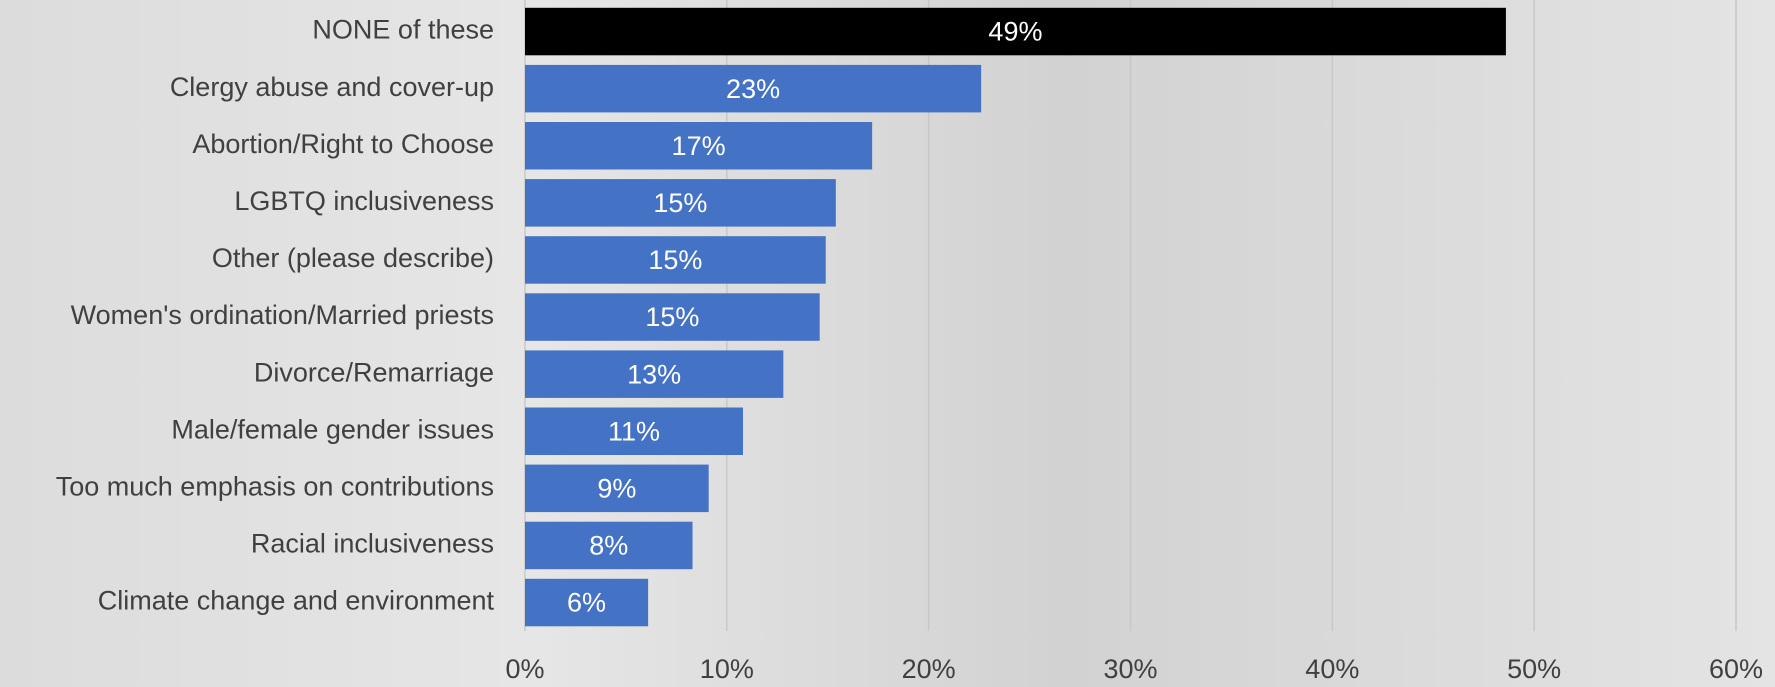  What do you see at coordinates (372, 544) in the screenshot?
I see `y-tick-label: Racial inclusiveness` at bounding box center [372, 544].